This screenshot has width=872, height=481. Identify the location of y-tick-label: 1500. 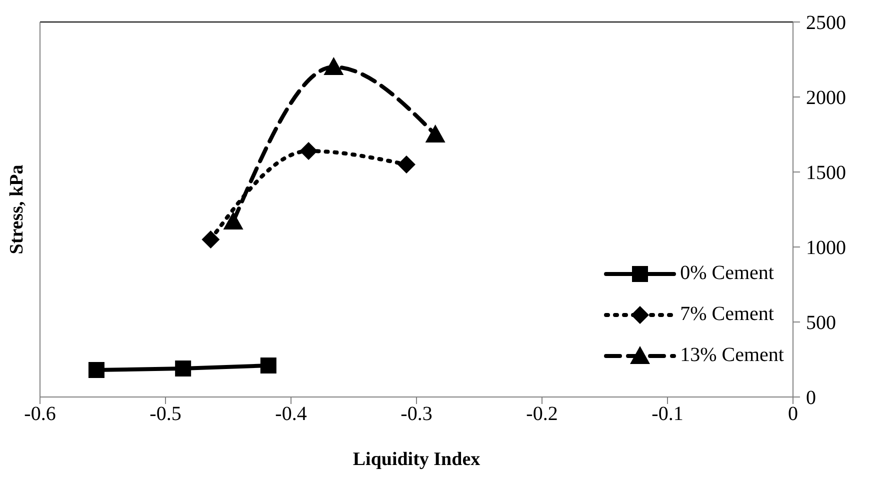
(826, 173).